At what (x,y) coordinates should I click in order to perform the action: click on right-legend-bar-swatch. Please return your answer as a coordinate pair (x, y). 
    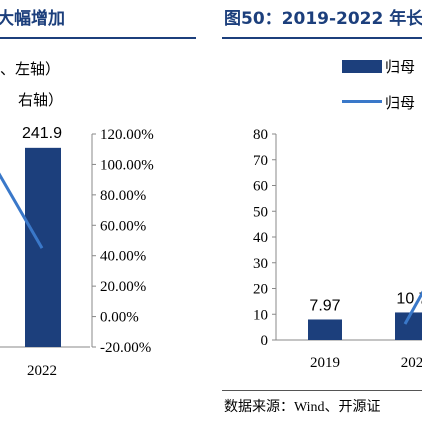
    Looking at the image, I should click on (362, 66).